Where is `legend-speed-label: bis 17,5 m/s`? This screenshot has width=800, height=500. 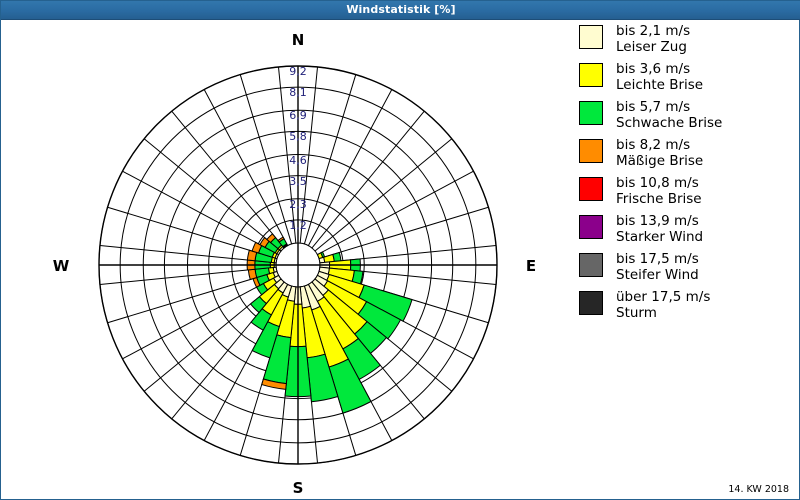
legend-speed-label: bis 17,5 m/s is located at coordinates (657, 259).